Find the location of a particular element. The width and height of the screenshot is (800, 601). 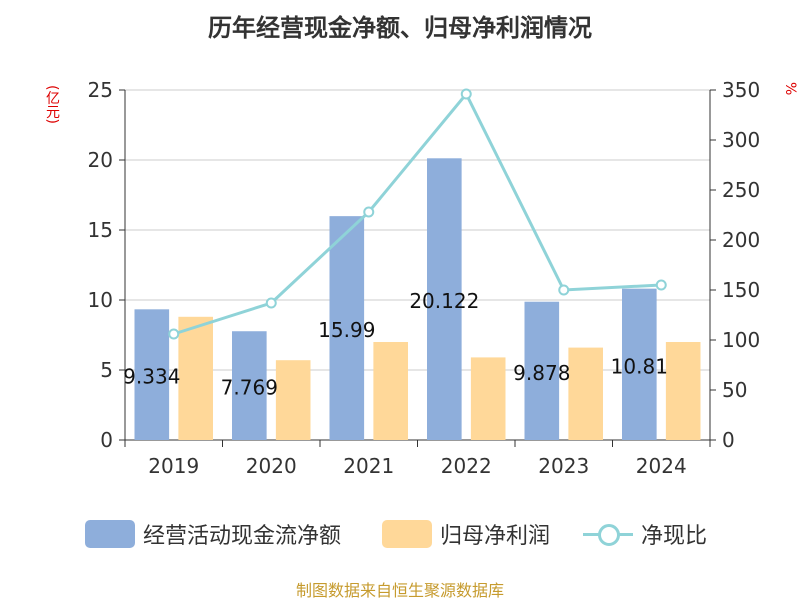

legend-item-ratio: 净现比 is located at coordinates (645, 534).